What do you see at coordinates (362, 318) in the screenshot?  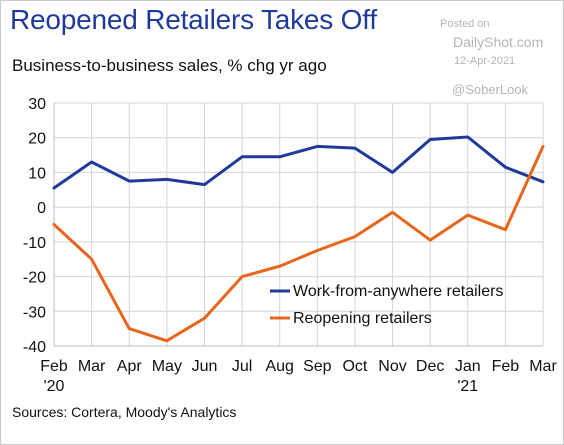 I see `legend-label: Reopening retailers` at bounding box center [362, 318].